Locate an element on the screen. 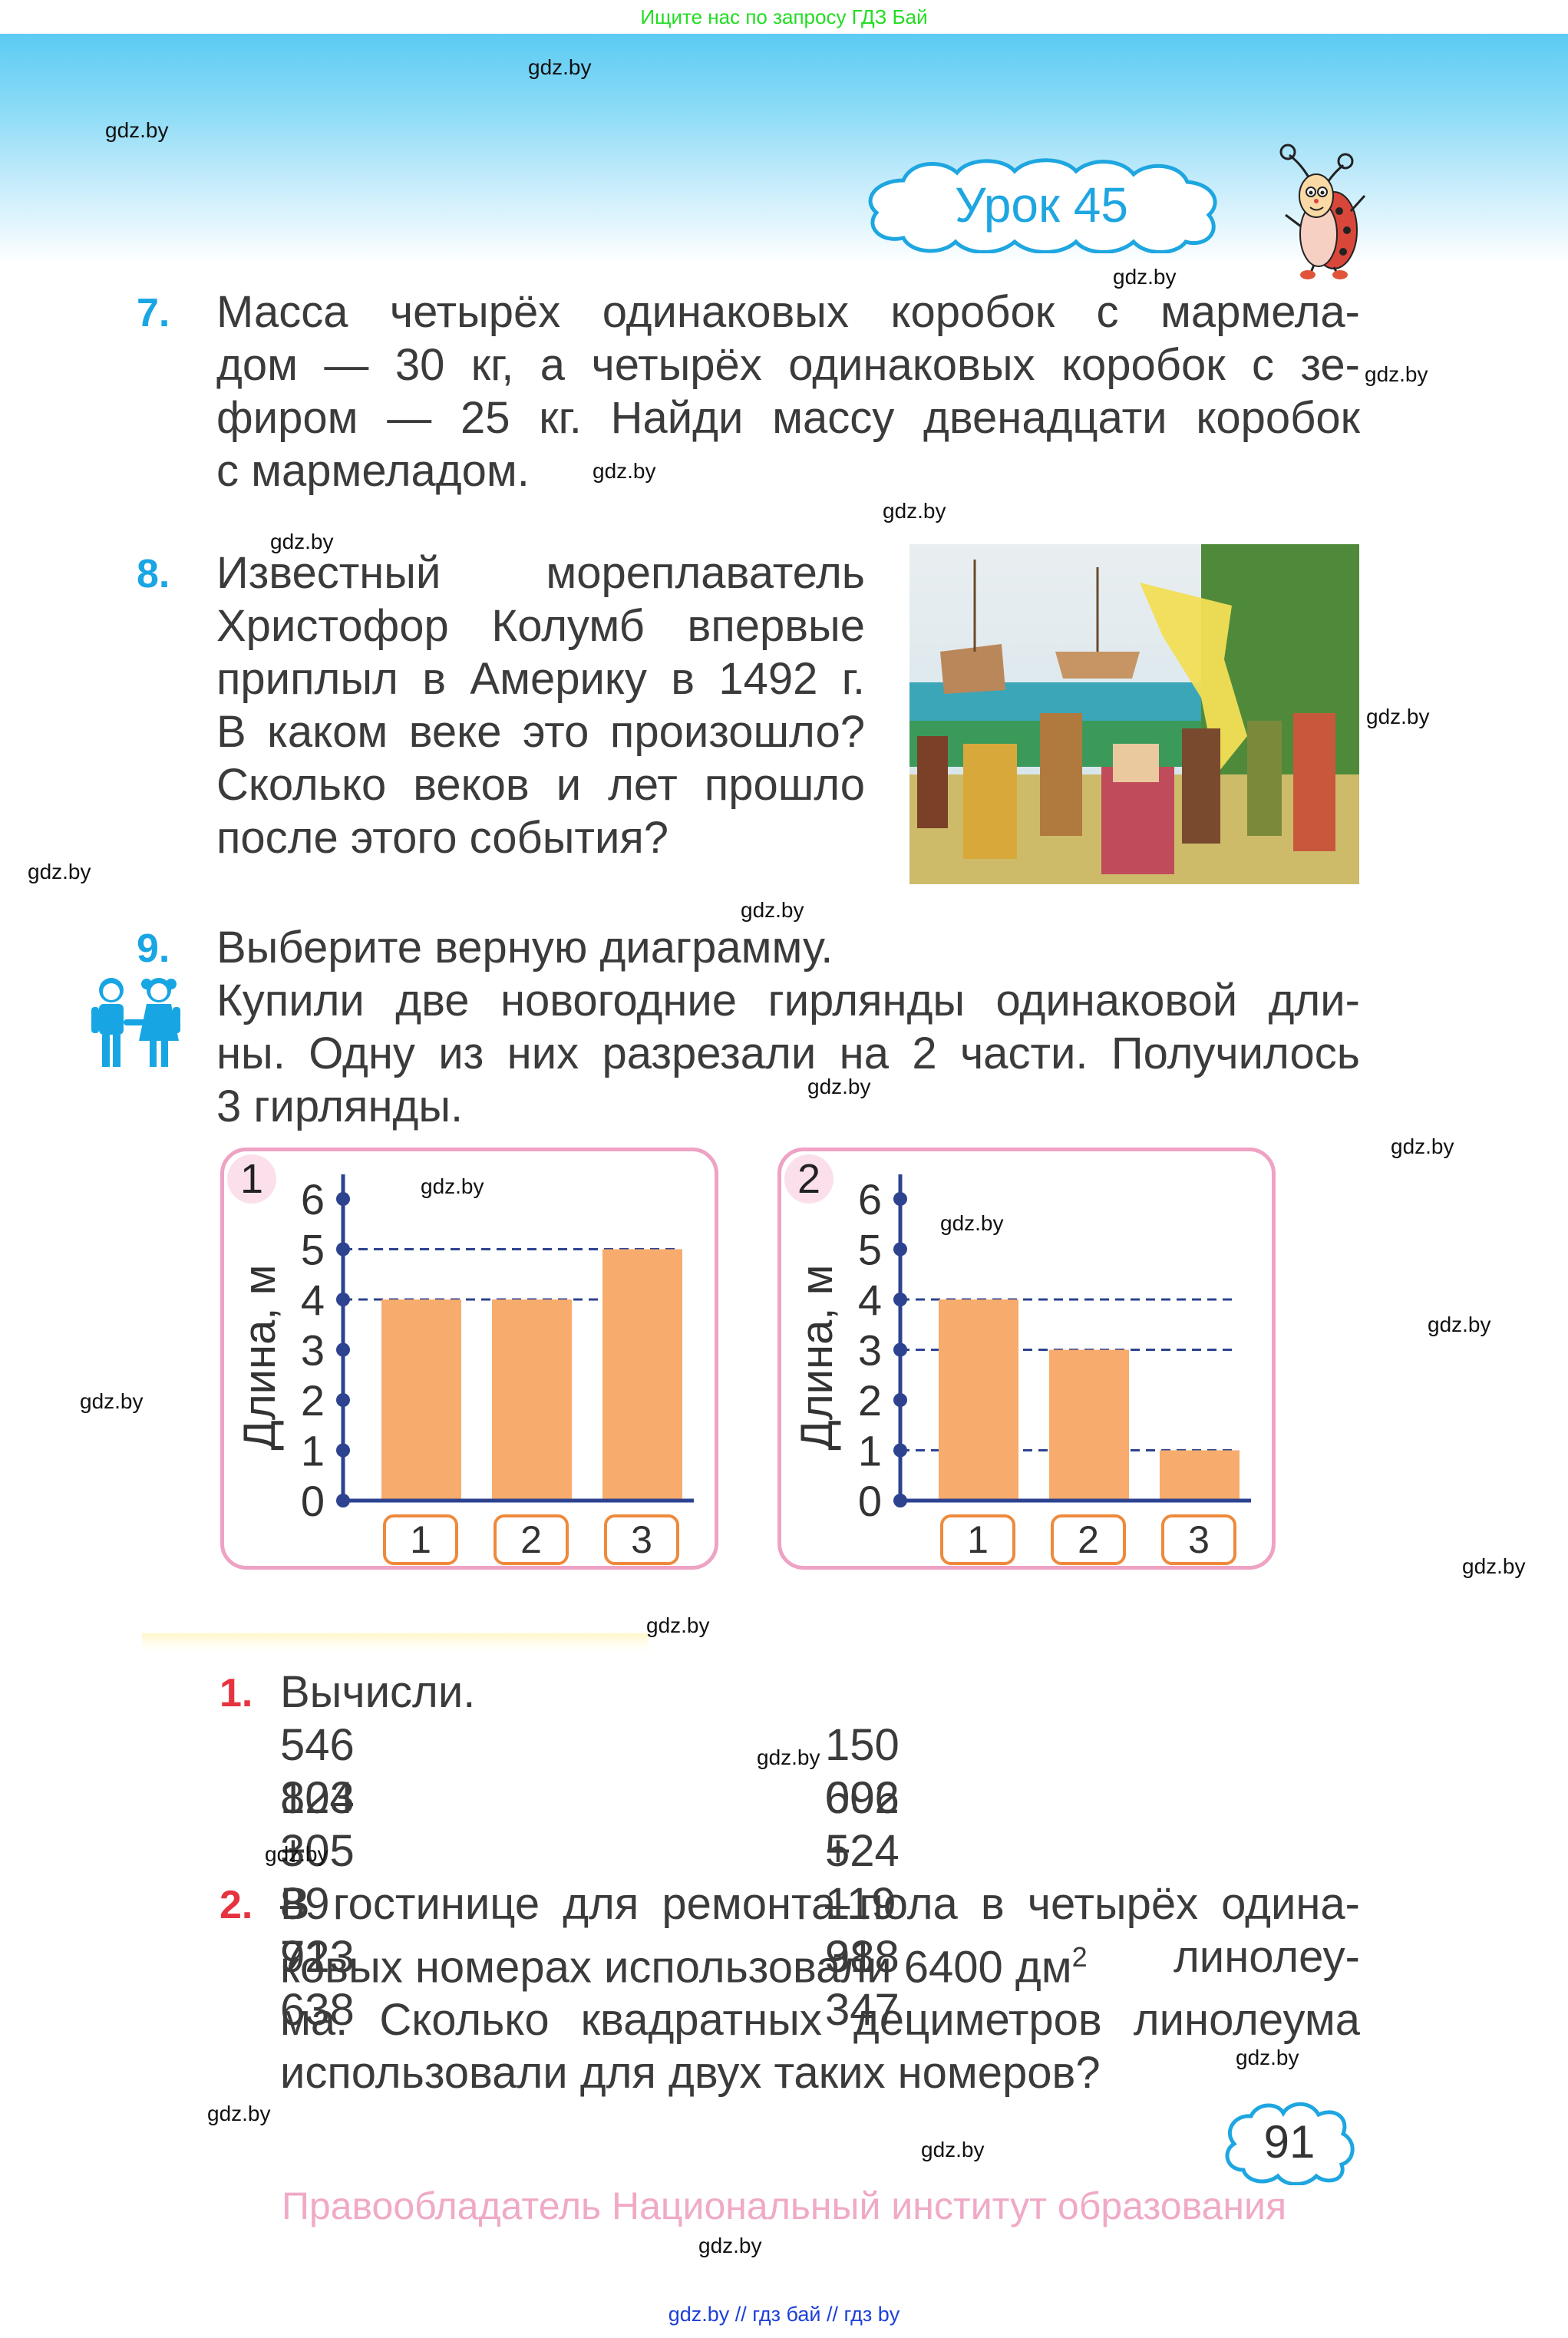 Image resolution: width=1568 pixels, height=2338 pixels. page-number: 91 is located at coordinates (1289, 2142).